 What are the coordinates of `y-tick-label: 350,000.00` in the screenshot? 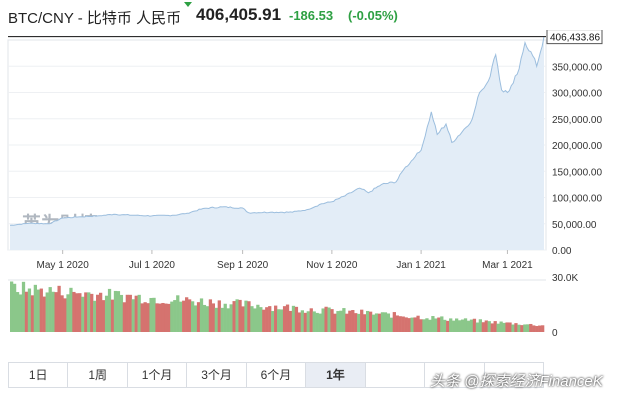 It's located at (577, 67).